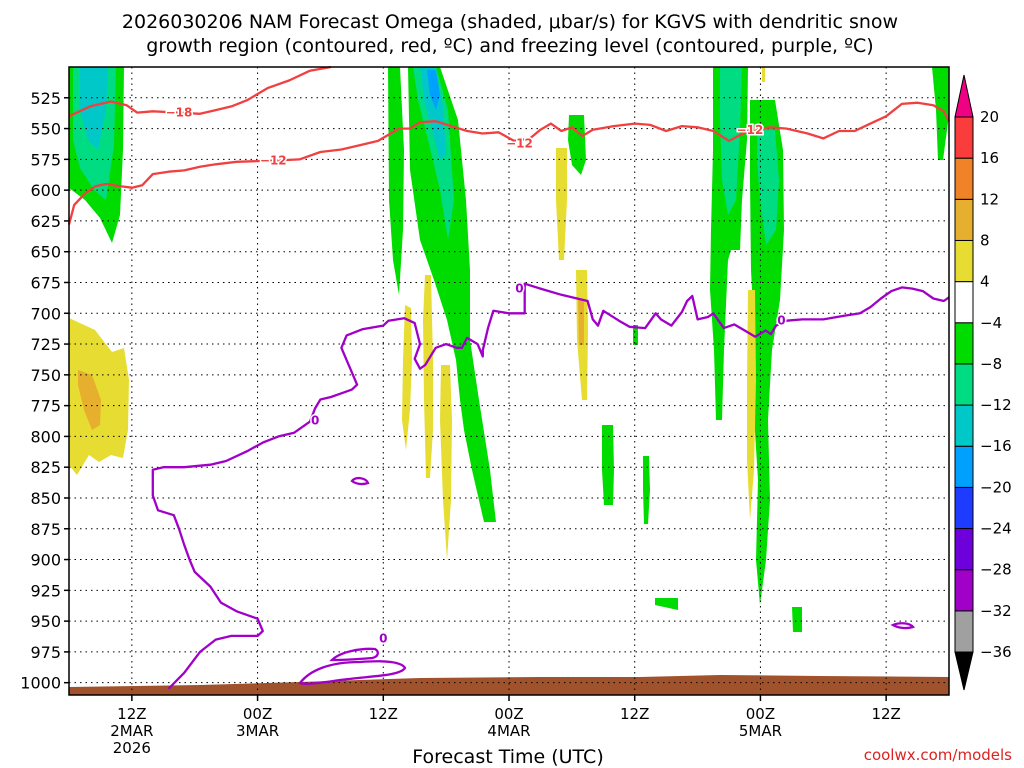 The image size is (1024, 768). Describe the element at coordinates (964, 96) in the screenshot. I see `colorbar-arrow-high` at that location.